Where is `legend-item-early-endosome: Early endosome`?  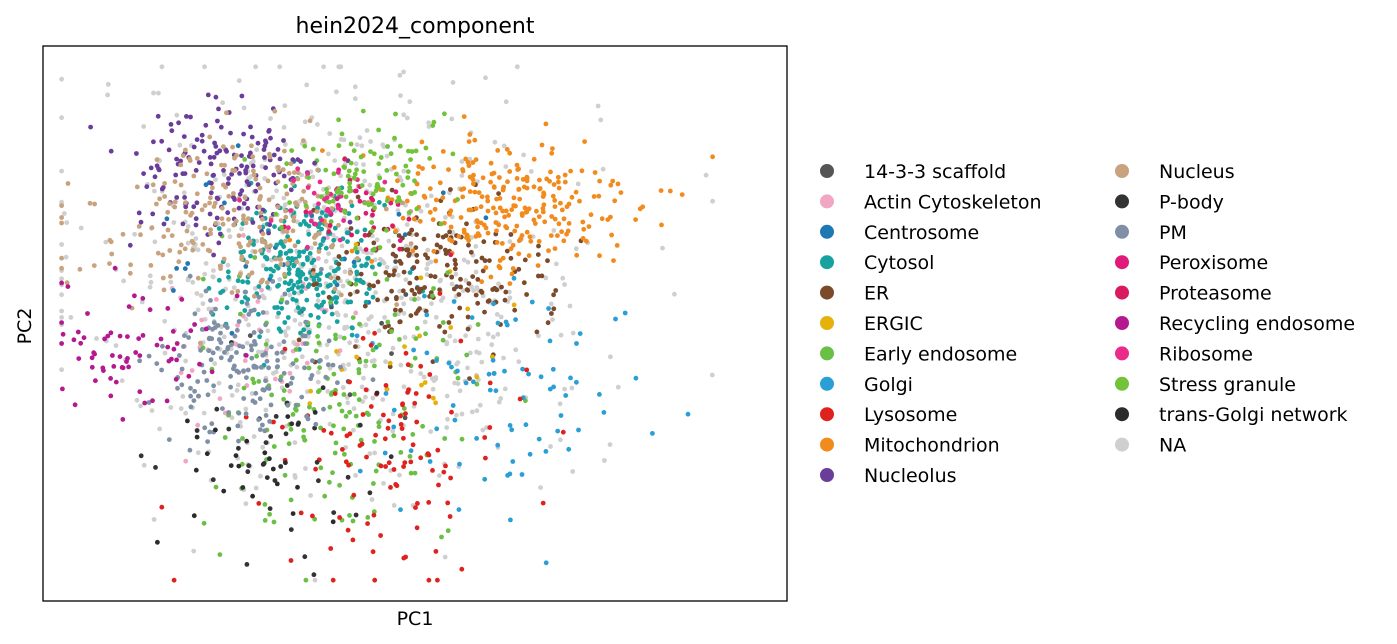 legend-item-early-endosome: Early endosome is located at coordinates (918, 354).